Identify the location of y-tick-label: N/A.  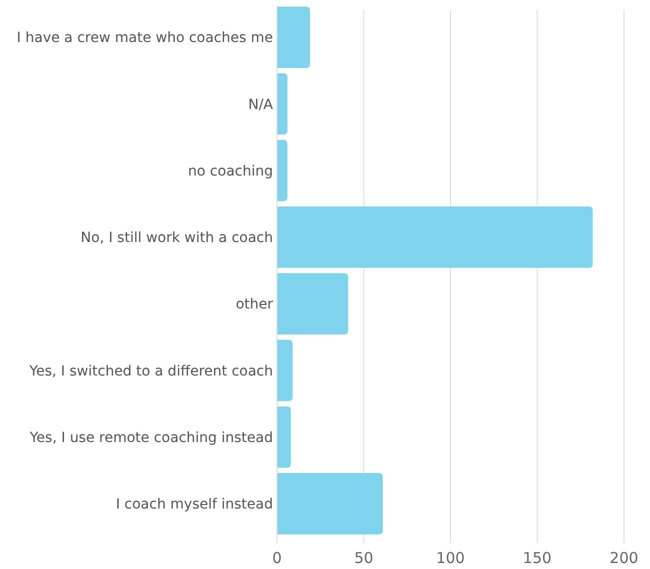
(261, 104).